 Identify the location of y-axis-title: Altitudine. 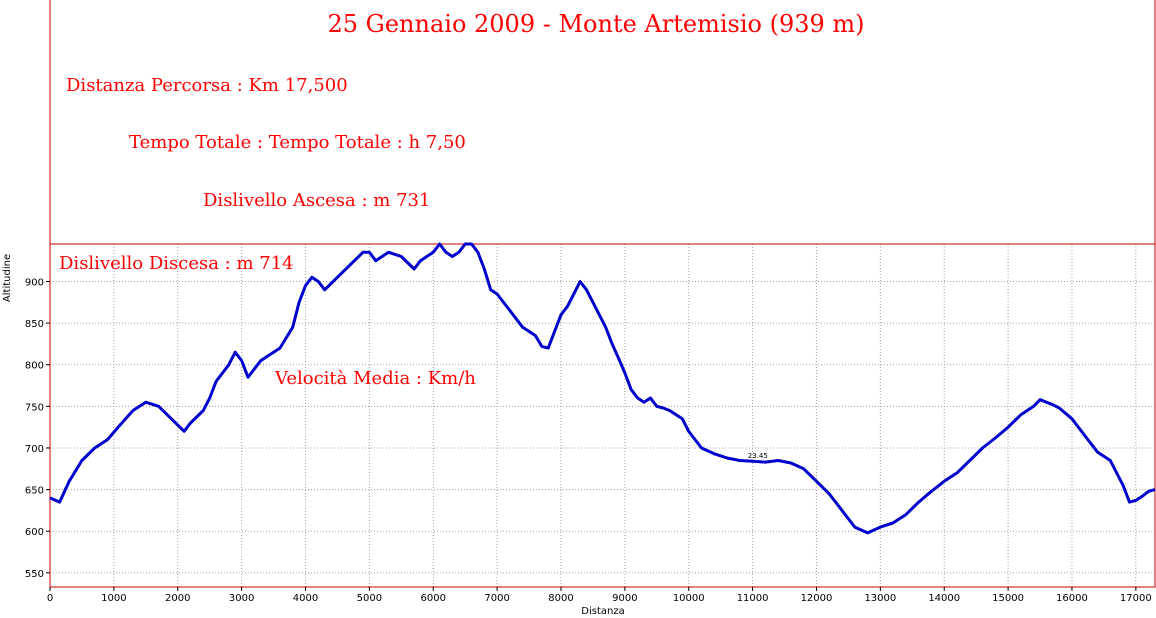
(7, 278).